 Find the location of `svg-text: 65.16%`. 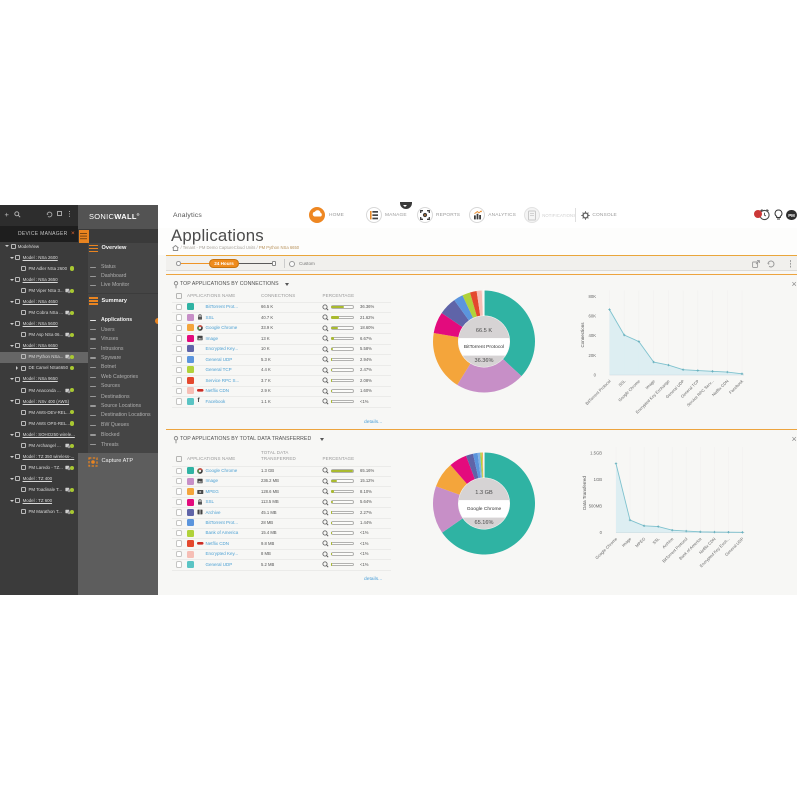

svg-text: 65.16% is located at coordinates (484, 523).